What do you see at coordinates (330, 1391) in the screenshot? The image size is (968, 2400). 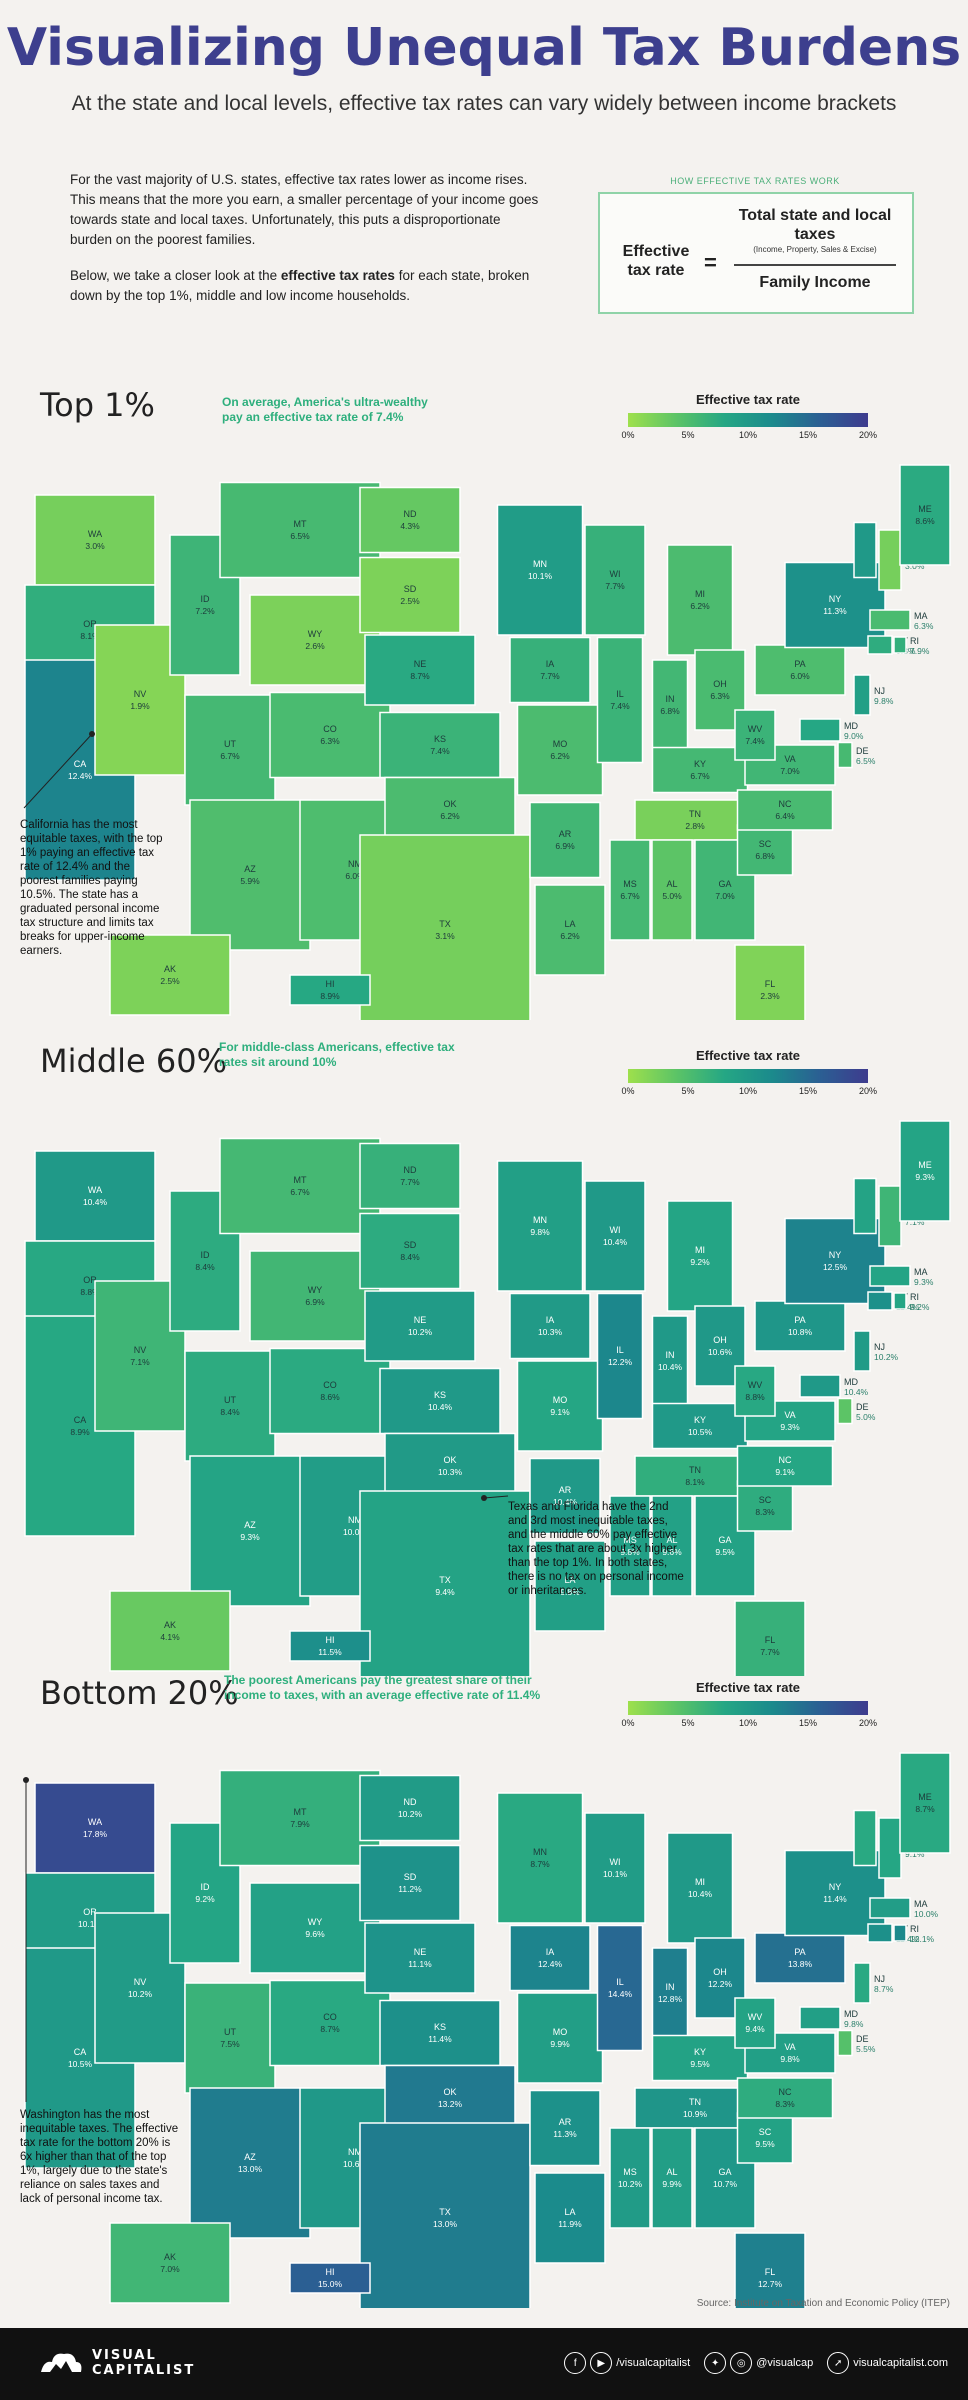 I see `state-co: CO 8.6%` at bounding box center [330, 1391].